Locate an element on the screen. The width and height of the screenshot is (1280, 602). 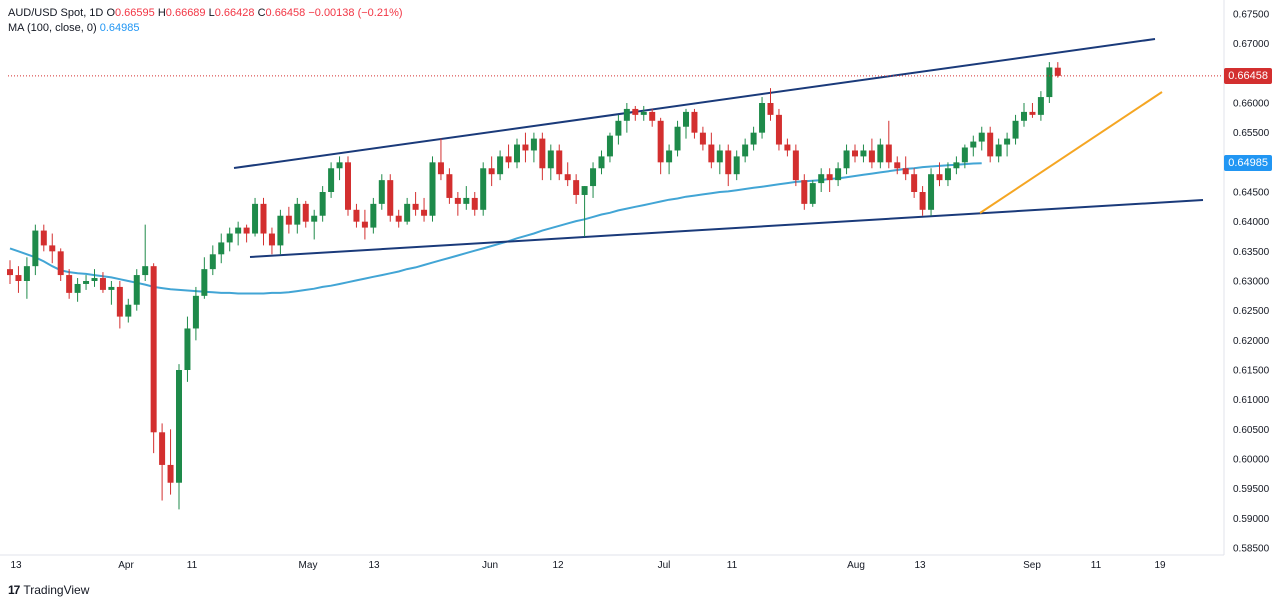
ma-label: MA (100, close, 0) is located at coordinates (52, 28).